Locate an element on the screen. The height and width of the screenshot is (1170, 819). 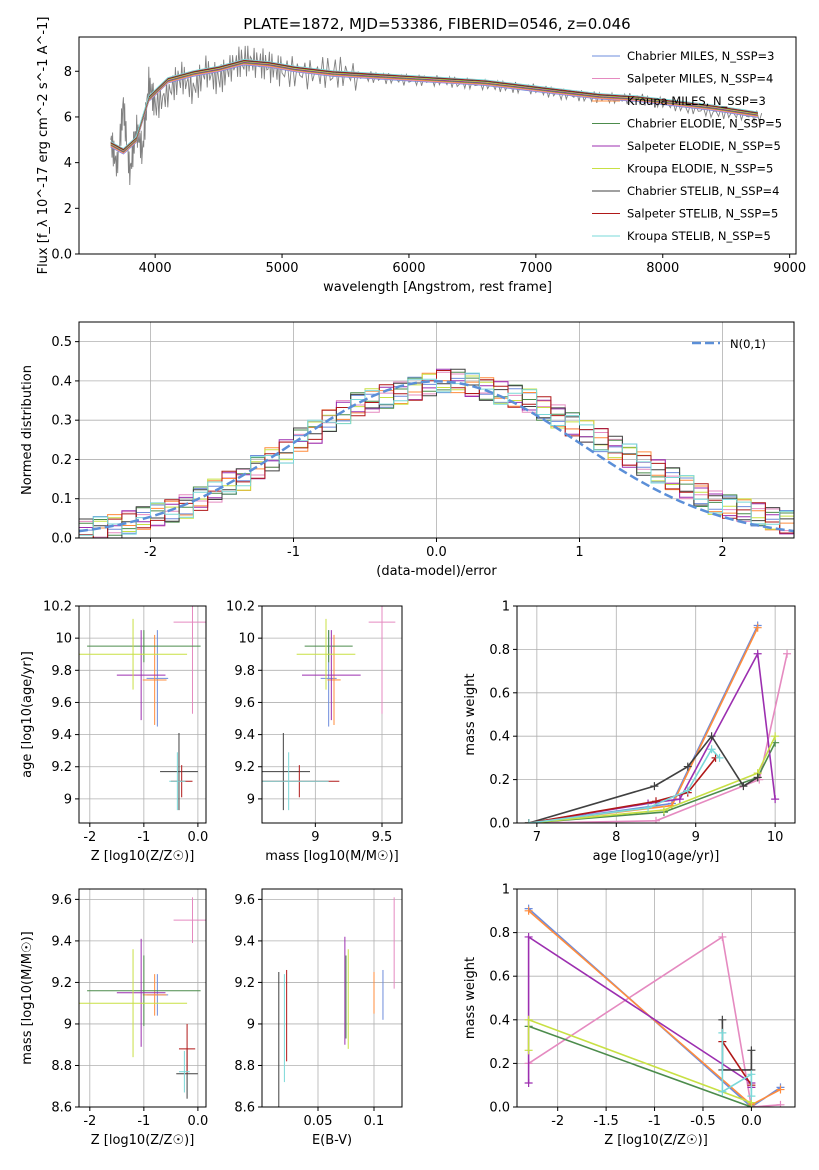
x-tick-label: 2 is located at coordinates (722, 552).